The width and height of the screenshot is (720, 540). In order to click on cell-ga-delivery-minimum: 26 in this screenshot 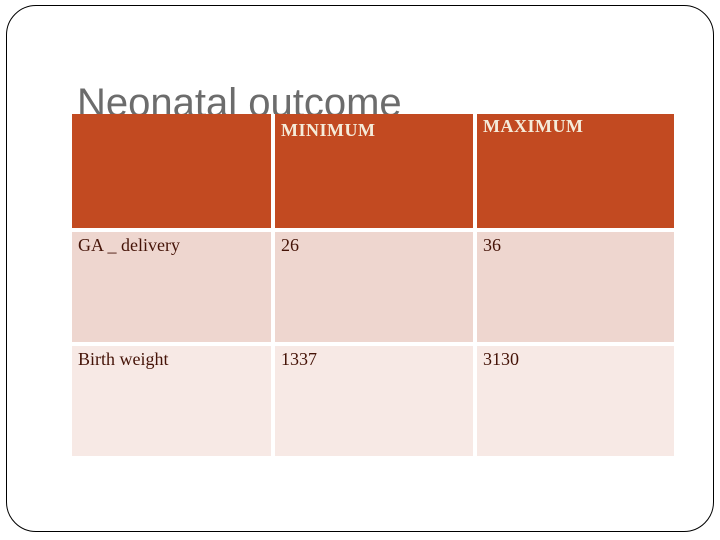, I will do `click(374, 287)`.